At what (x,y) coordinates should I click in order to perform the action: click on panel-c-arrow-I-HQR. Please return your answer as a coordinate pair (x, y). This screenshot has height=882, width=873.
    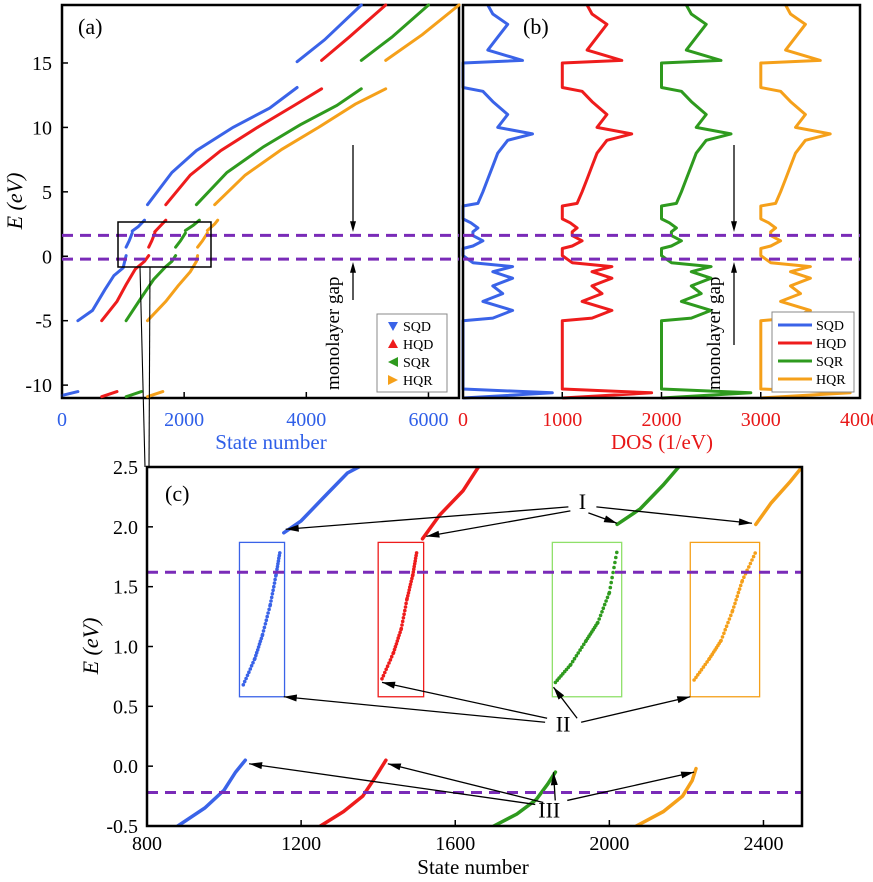
    Looking at the image, I should click on (674, 515).